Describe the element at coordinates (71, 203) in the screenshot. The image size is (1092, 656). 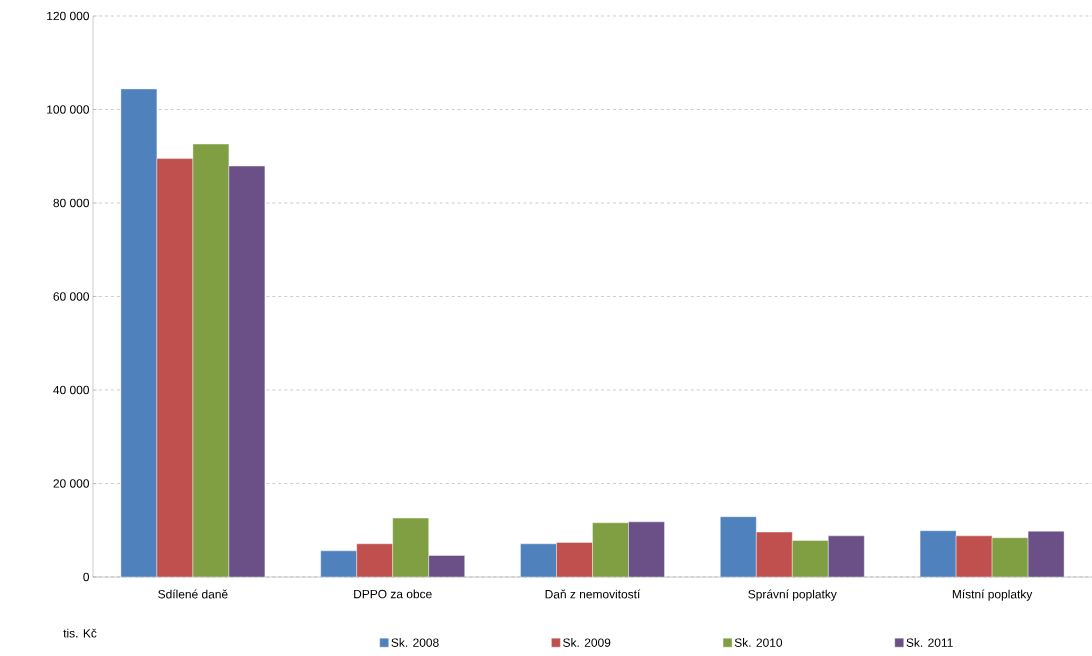
I see `y-tick-label: 80 000` at that location.